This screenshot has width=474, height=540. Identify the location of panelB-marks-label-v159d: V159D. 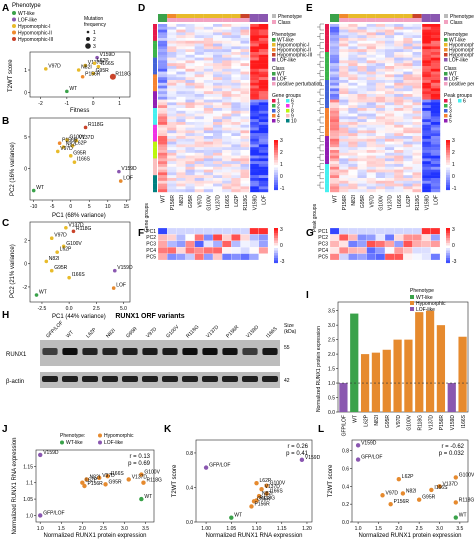
(129, 169).